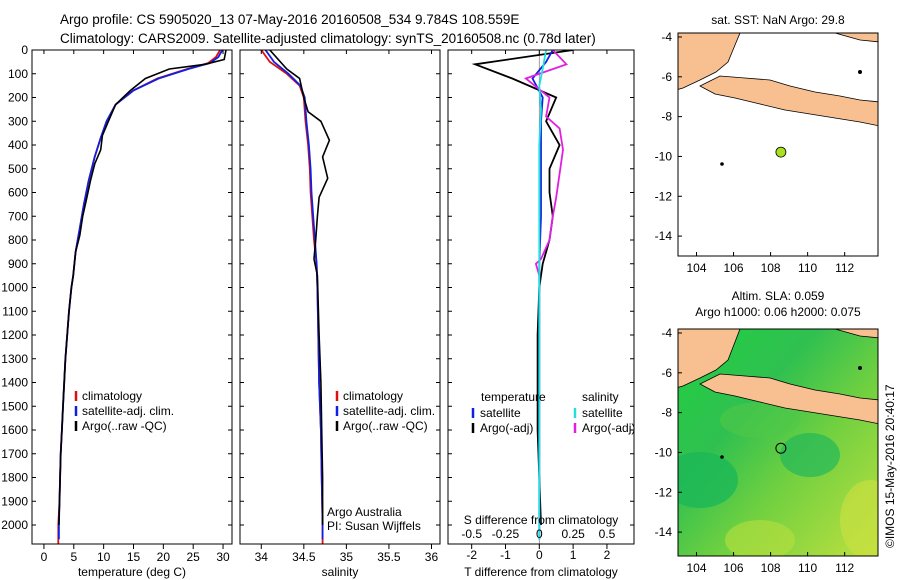 The width and height of the screenshot is (900, 580). What do you see at coordinates (14, 383) in the screenshot?
I see `temperature-ytick-label: 1400` at bounding box center [14, 383].